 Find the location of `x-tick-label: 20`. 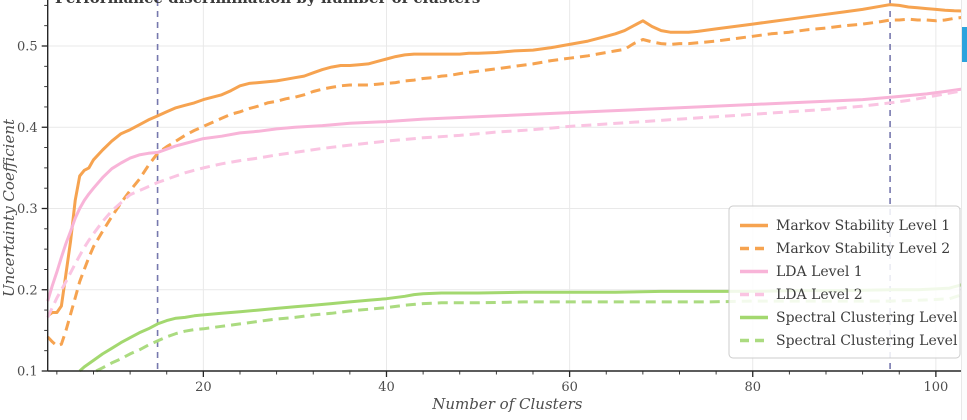

x-tick-label: 20 is located at coordinates (203, 387).